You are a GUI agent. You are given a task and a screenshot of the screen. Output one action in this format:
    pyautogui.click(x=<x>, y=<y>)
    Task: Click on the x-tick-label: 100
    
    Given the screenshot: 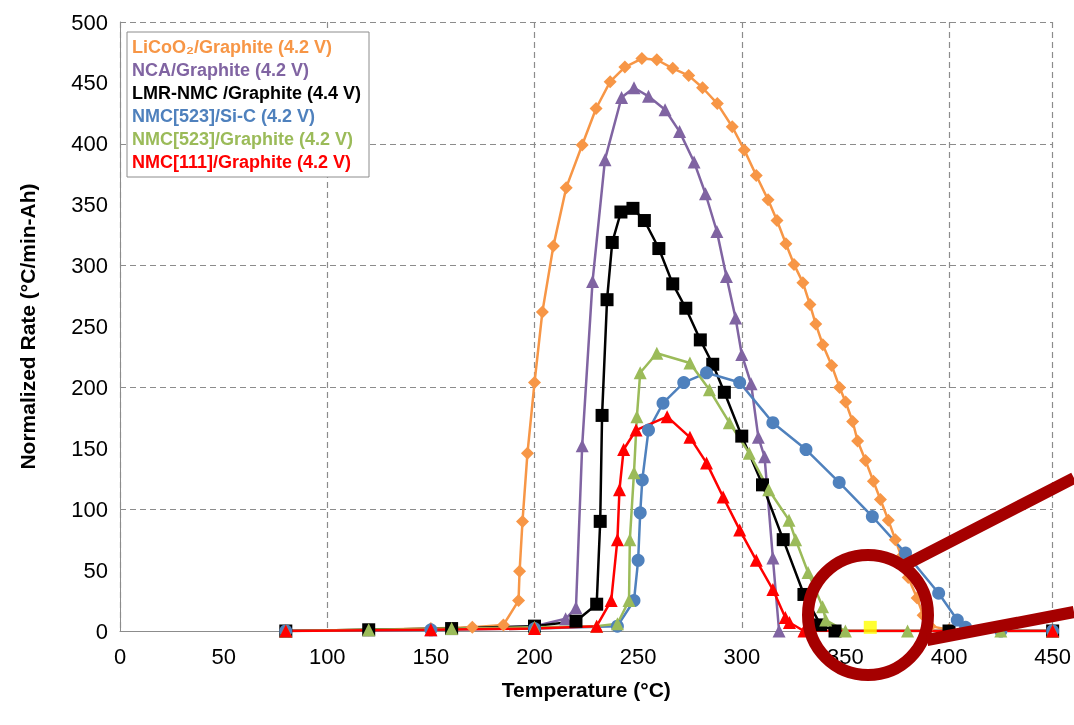 What is the action you would take?
    pyautogui.click(x=327, y=656)
    